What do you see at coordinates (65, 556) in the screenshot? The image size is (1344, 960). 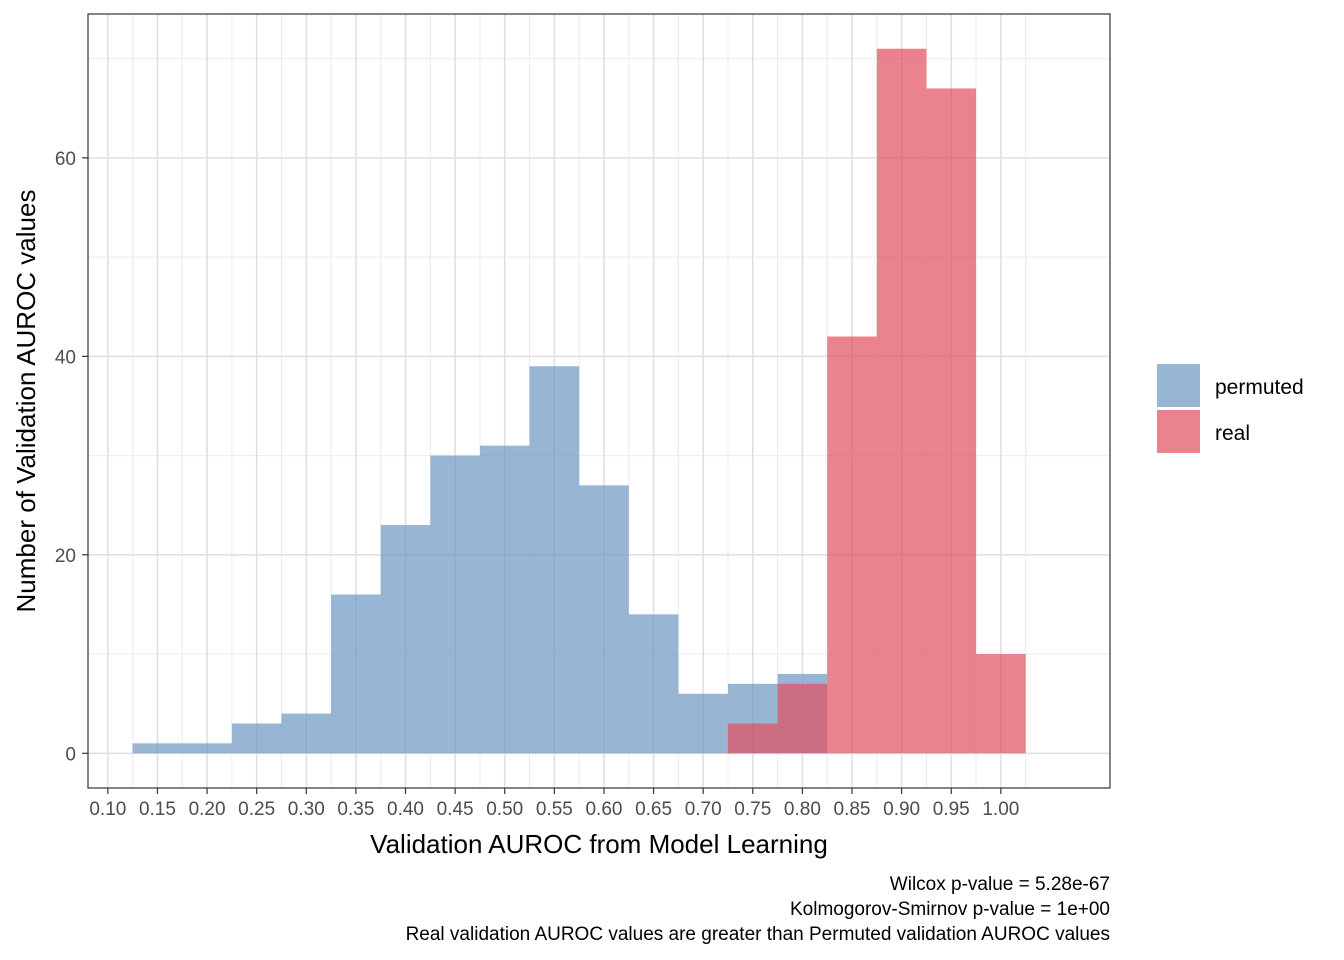 I see `y-tick-label: 20` at bounding box center [65, 556].